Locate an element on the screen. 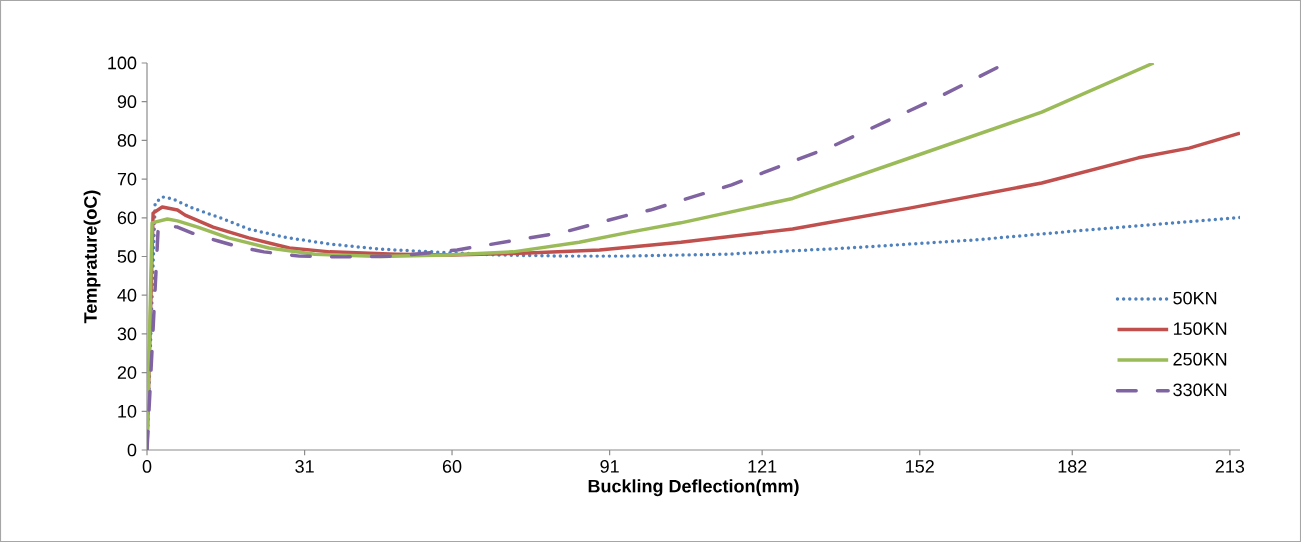  x-tick-label: 121 is located at coordinates (762, 466).